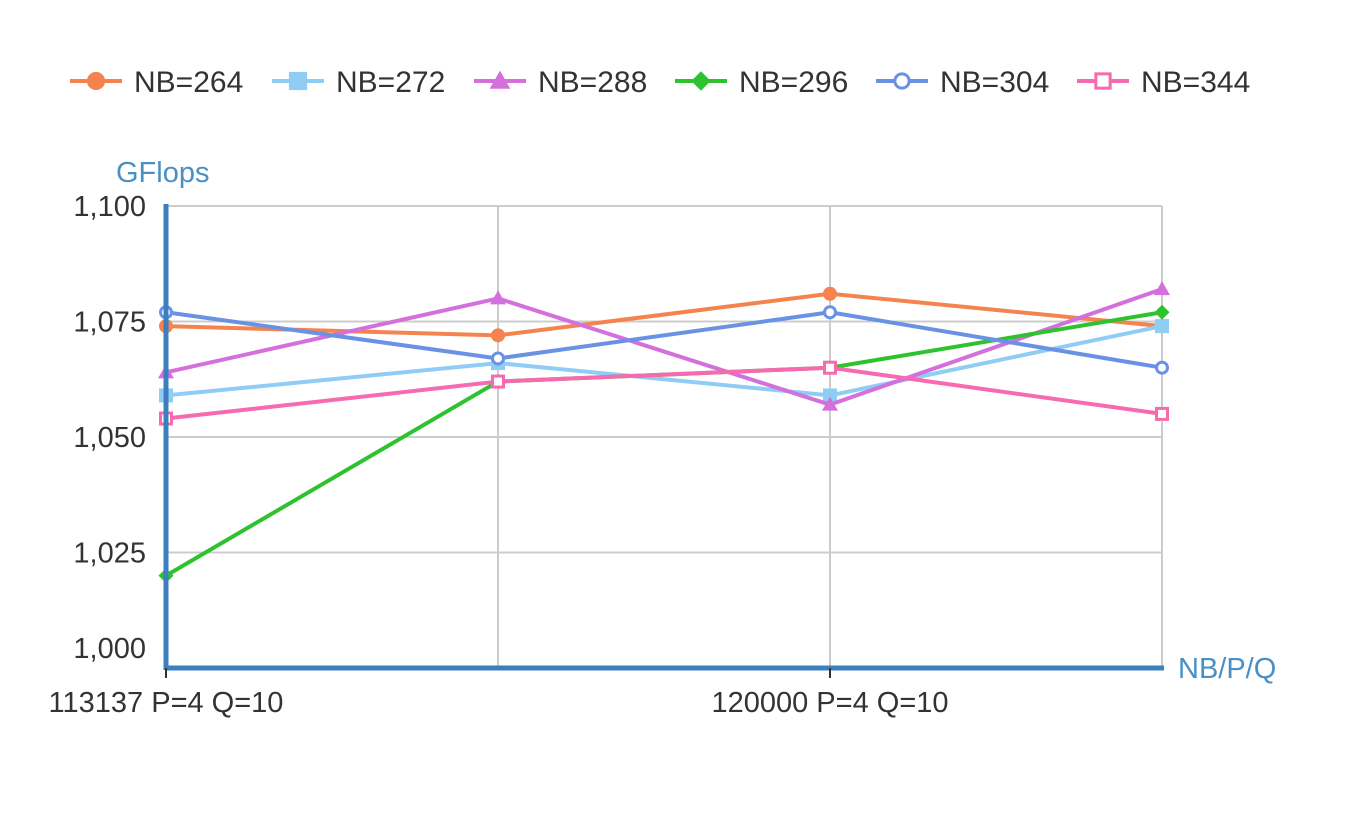  Describe the element at coordinates (166, 703) in the screenshot. I see `x-tick-label: 113137 P=4 Q=10` at that location.